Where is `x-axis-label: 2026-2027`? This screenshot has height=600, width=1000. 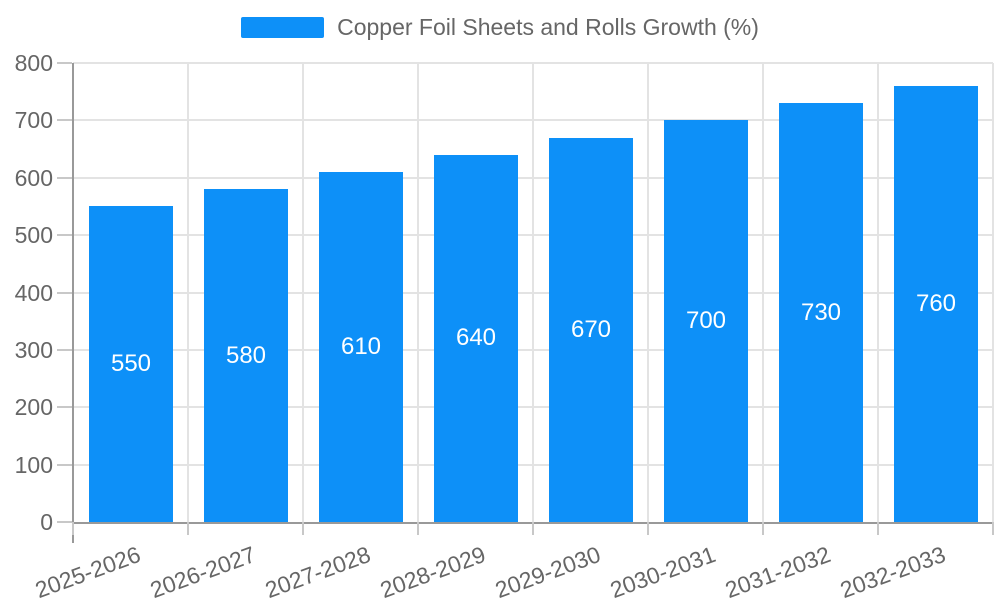 x-axis-label: 2026-2027 is located at coordinates (202, 570).